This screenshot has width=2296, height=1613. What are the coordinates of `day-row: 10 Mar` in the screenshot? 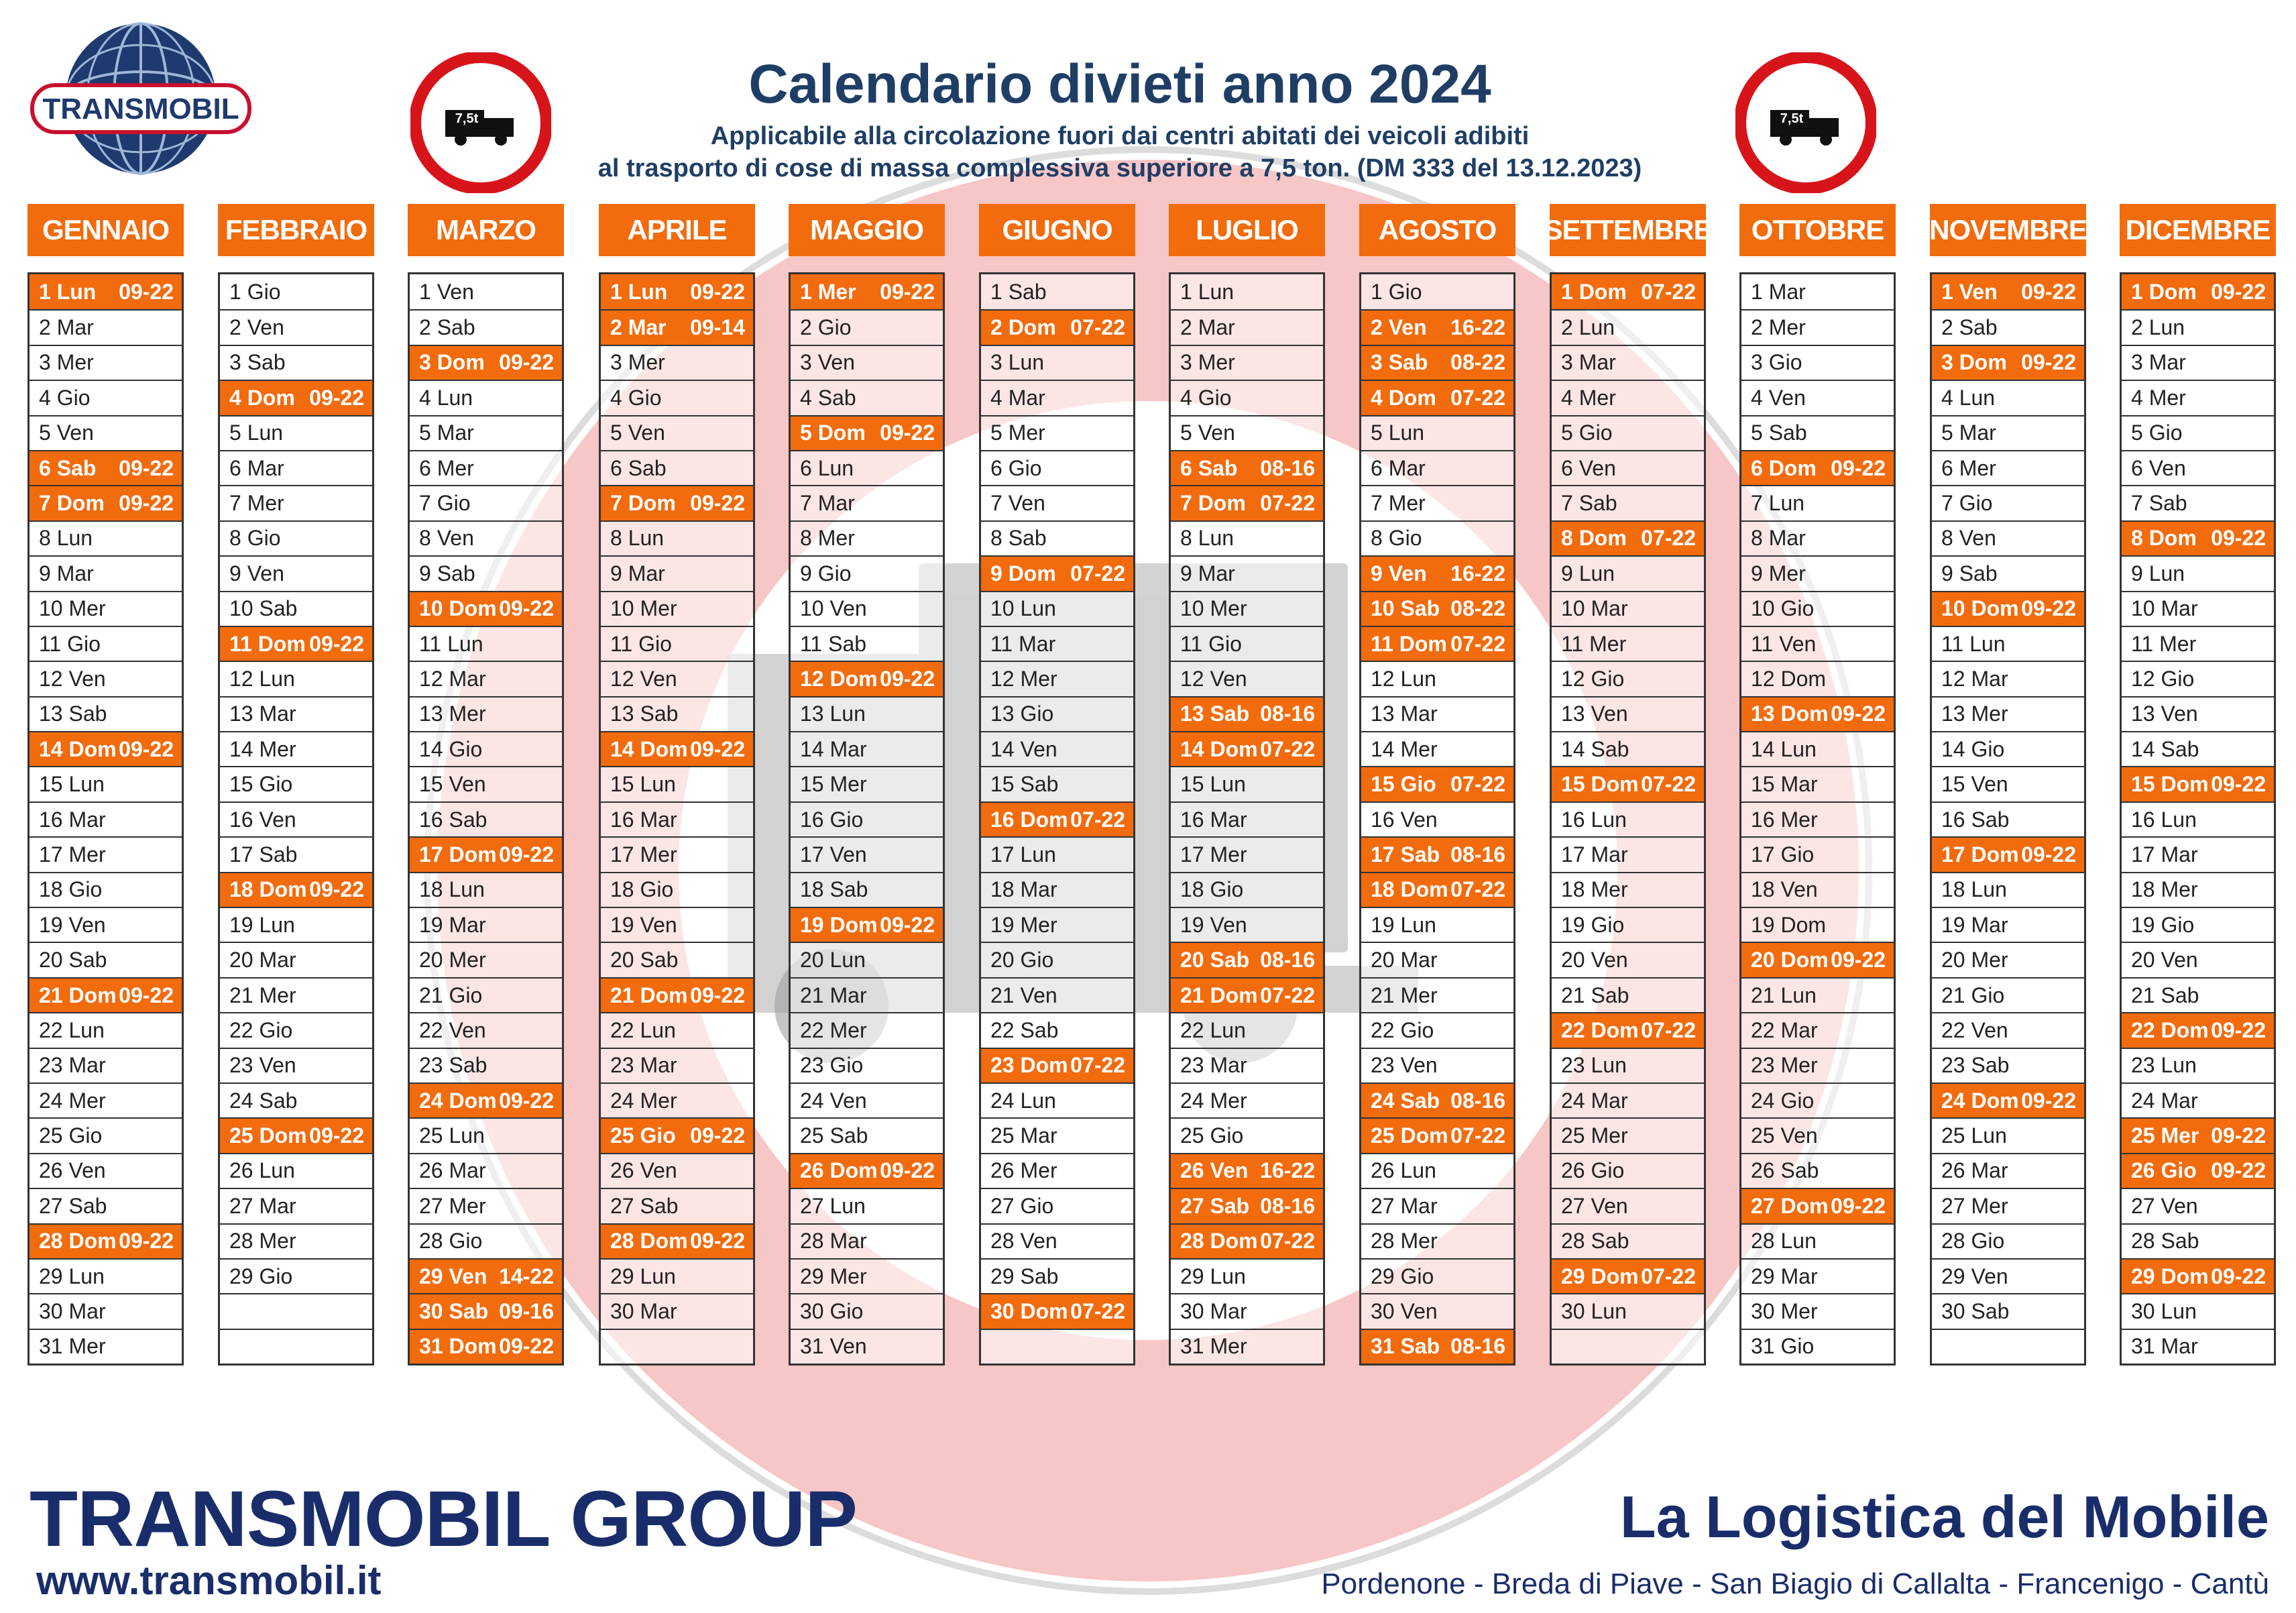 It's located at (2198, 608).